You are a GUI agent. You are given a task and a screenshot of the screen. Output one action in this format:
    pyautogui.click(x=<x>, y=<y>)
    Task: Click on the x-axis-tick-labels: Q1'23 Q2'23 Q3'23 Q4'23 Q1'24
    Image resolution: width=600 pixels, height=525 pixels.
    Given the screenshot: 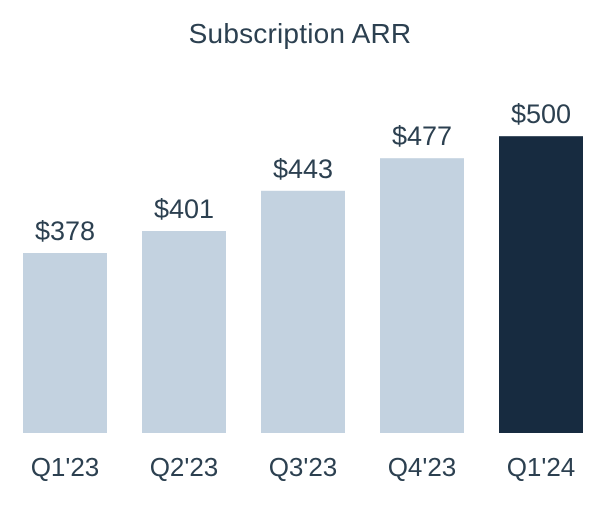 What is the action you would take?
    pyautogui.click(x=303, y=467)
    